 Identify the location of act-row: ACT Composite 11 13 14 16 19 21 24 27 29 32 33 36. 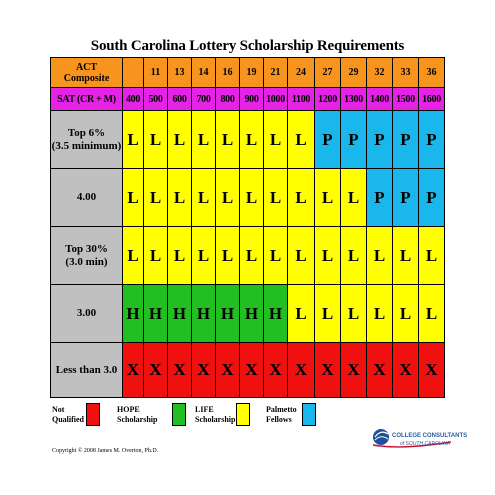
(247, 72).